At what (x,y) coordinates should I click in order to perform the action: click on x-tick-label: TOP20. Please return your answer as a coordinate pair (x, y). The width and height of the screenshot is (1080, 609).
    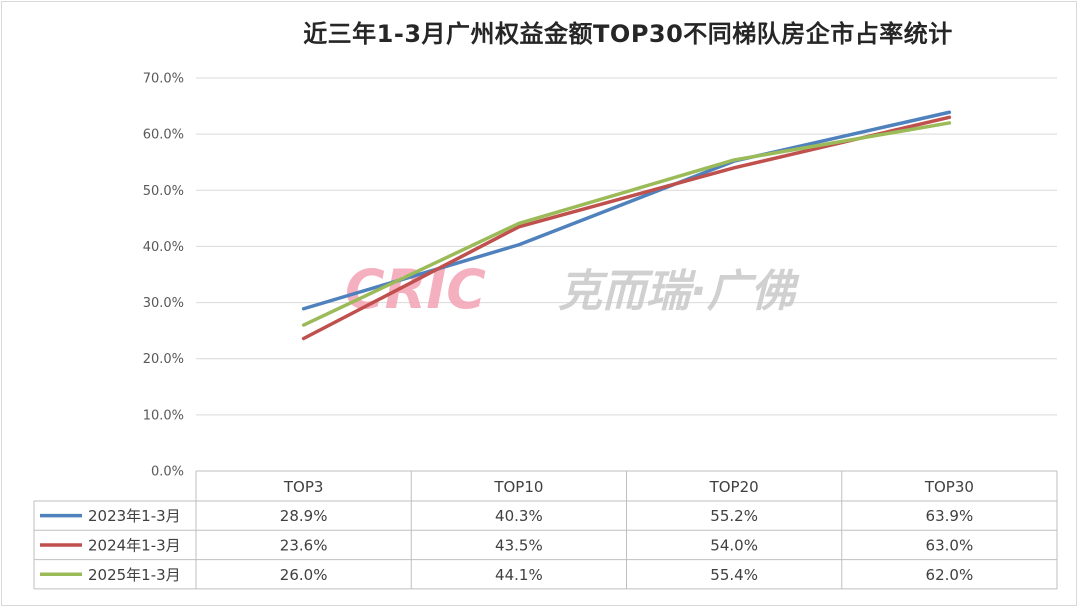
    Looking at the image, I should click on (734, 487).